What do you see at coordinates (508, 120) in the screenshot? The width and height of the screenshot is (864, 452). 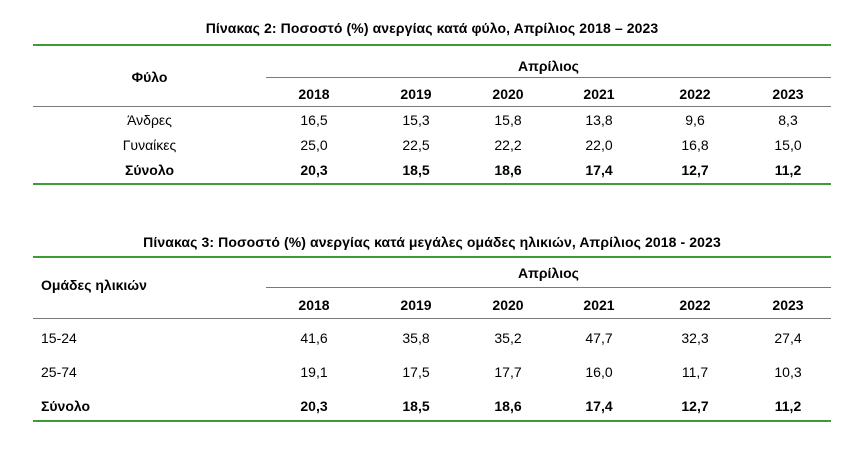 I see `table-cell: 15,8` at bounding box center [508, 120].